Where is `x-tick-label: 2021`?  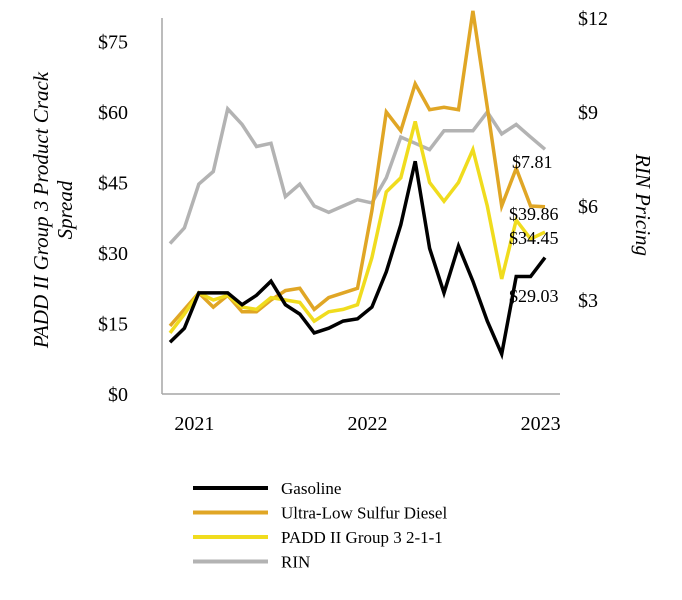
x-tick-label: 2021 is located at coordinates (194, 424).